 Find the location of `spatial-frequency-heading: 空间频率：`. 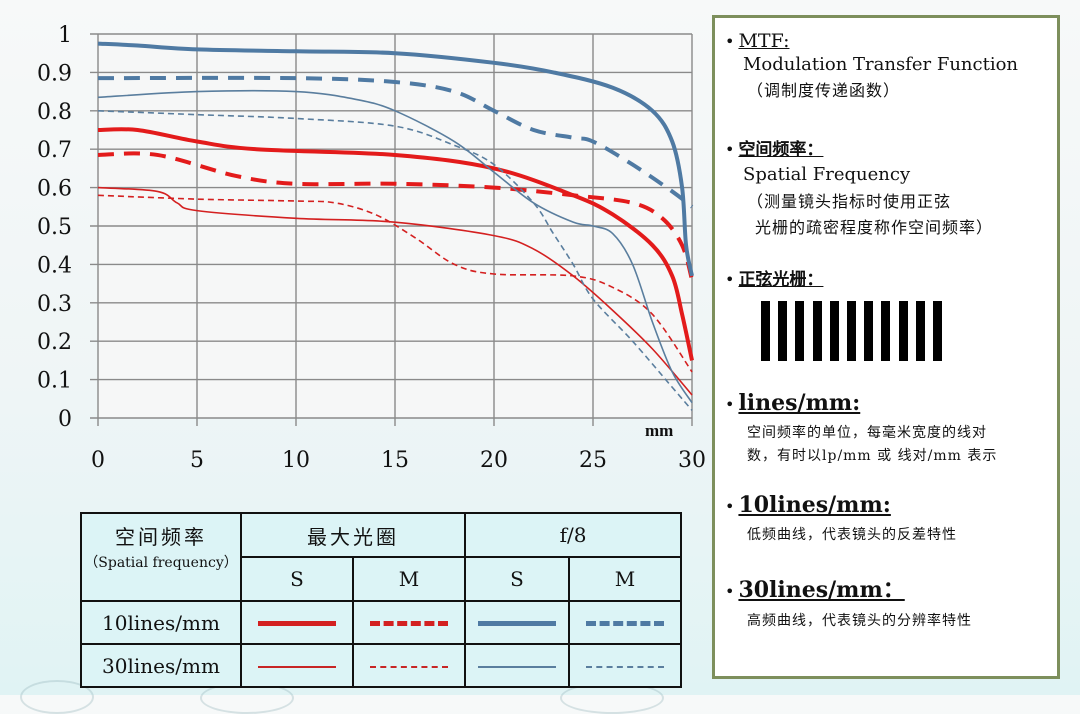

spatial-frequency-heading: 空间频率： is located at coordinates (781, 150).